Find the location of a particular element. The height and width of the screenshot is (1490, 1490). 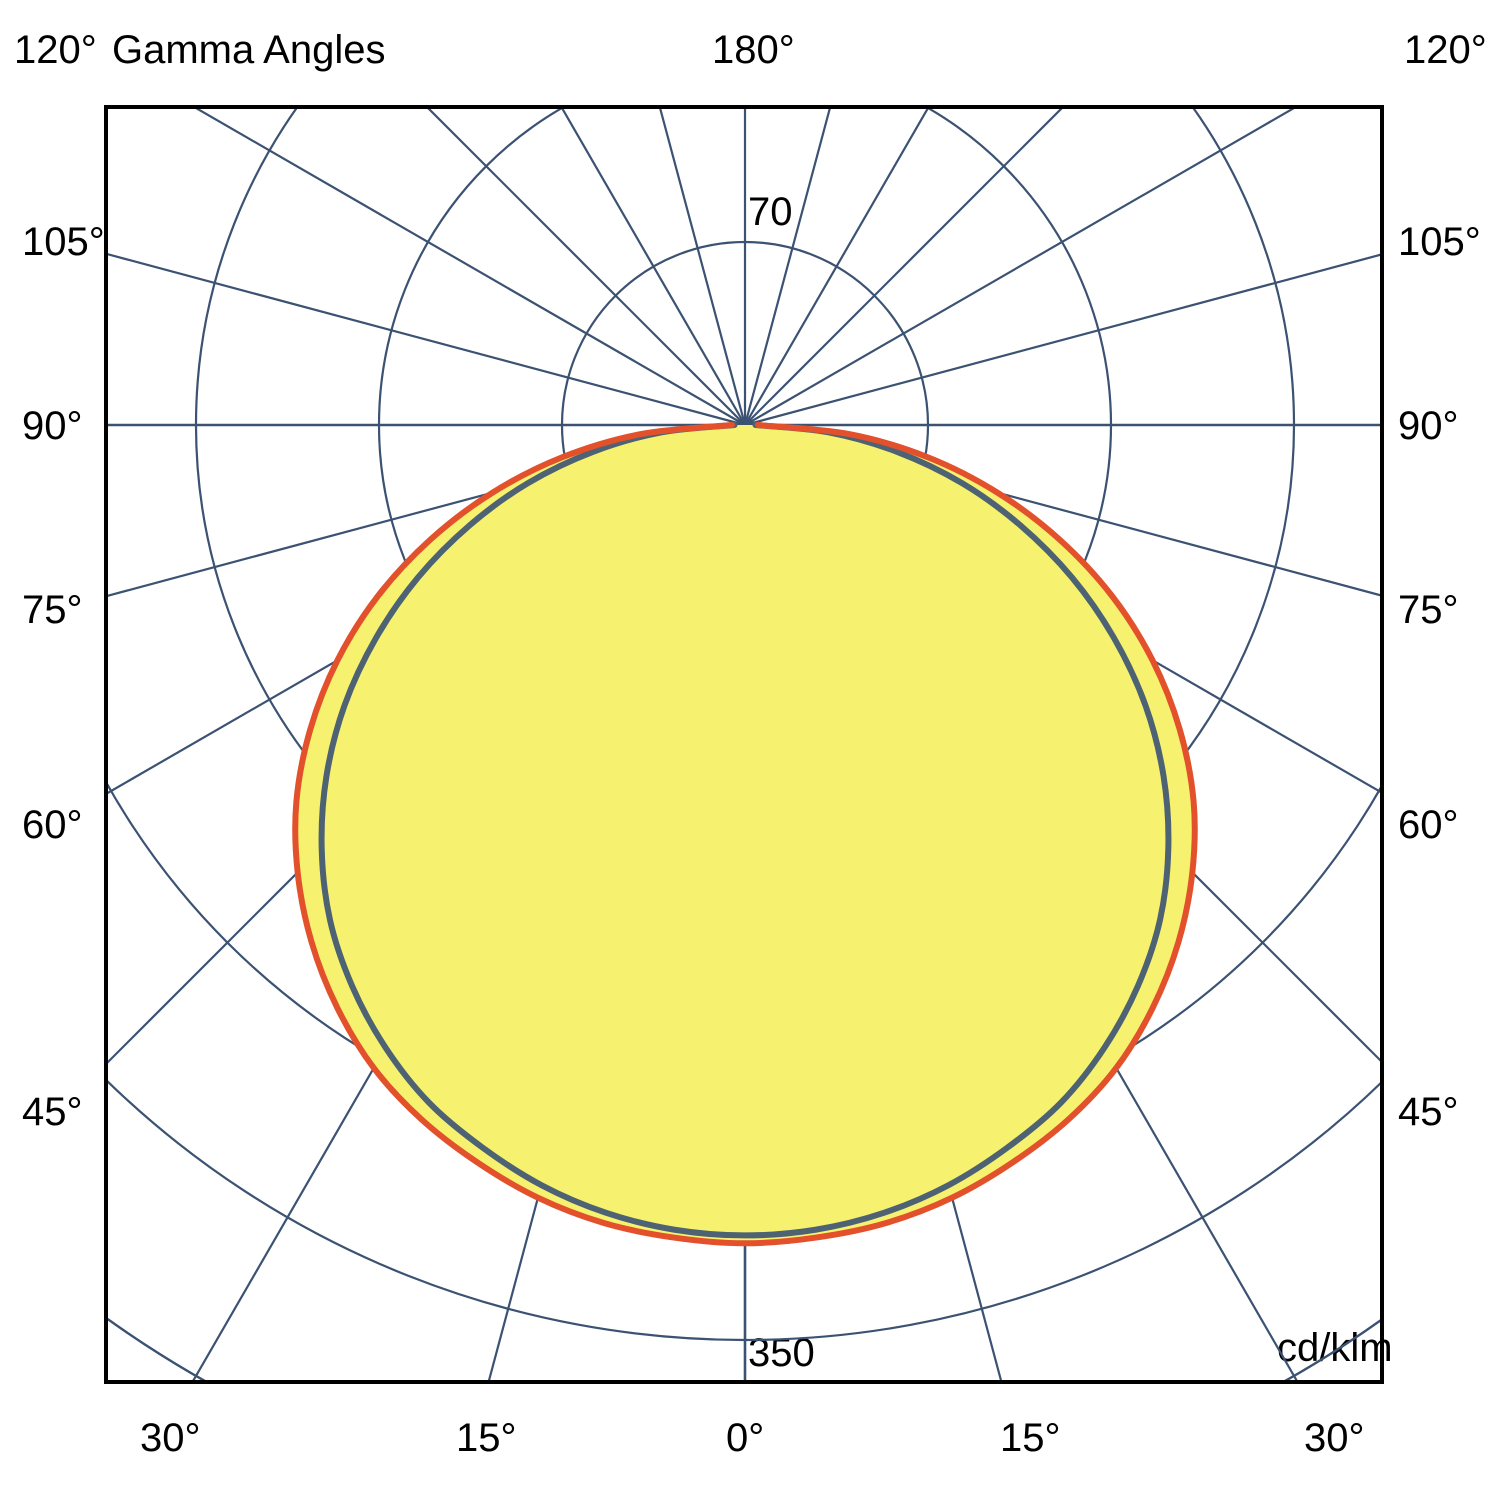

units-label: cd/klm is located at coordinates (1335, 1348).